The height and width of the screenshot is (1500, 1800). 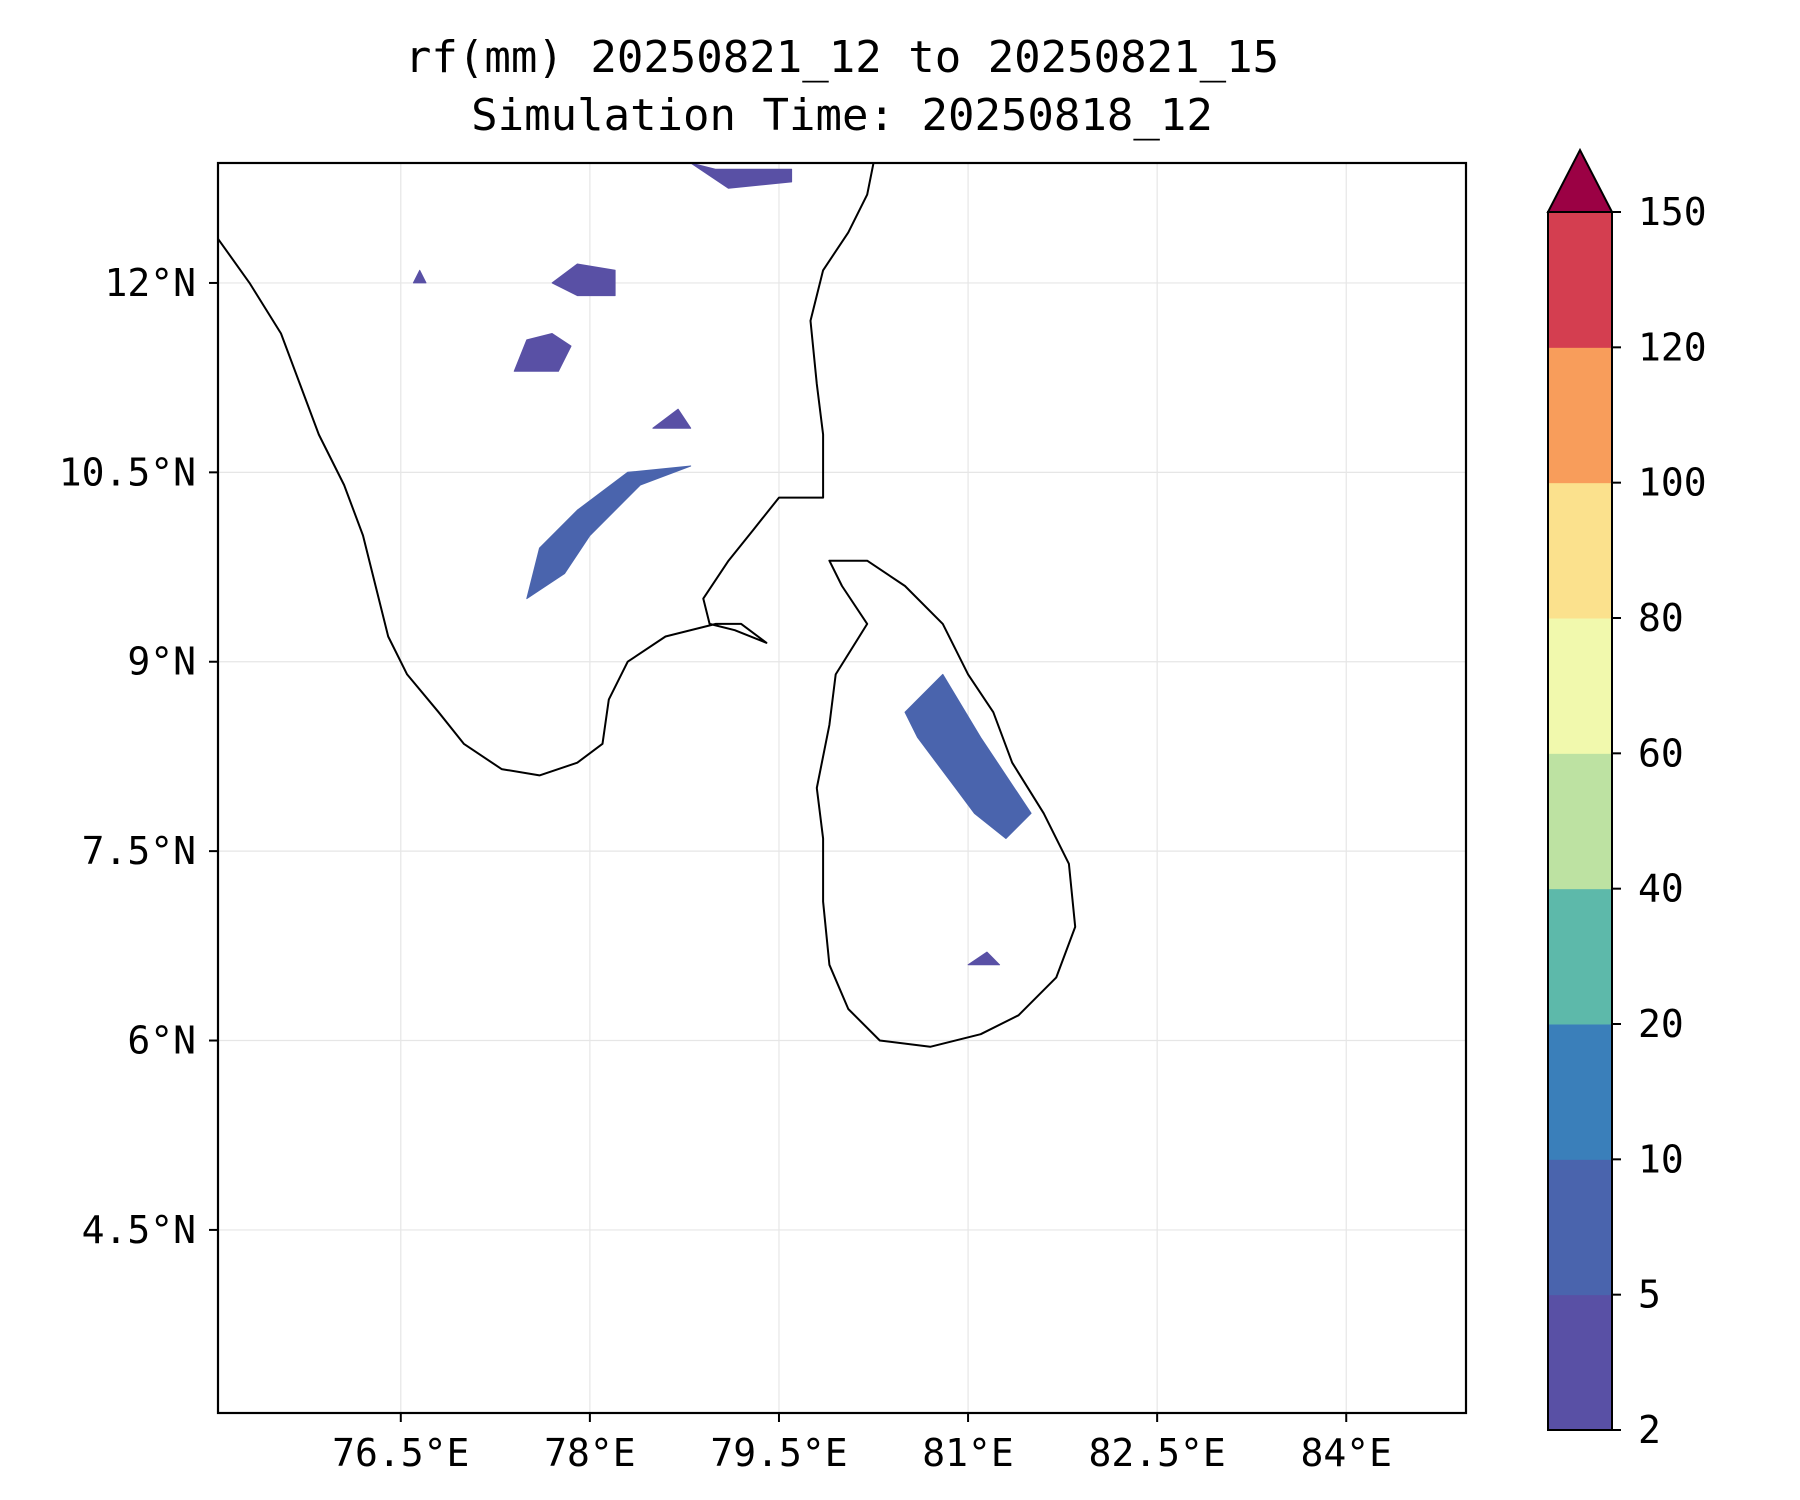 I want to click on lon-tick-label: 82.5°E, so click(x=1157, y=1453).